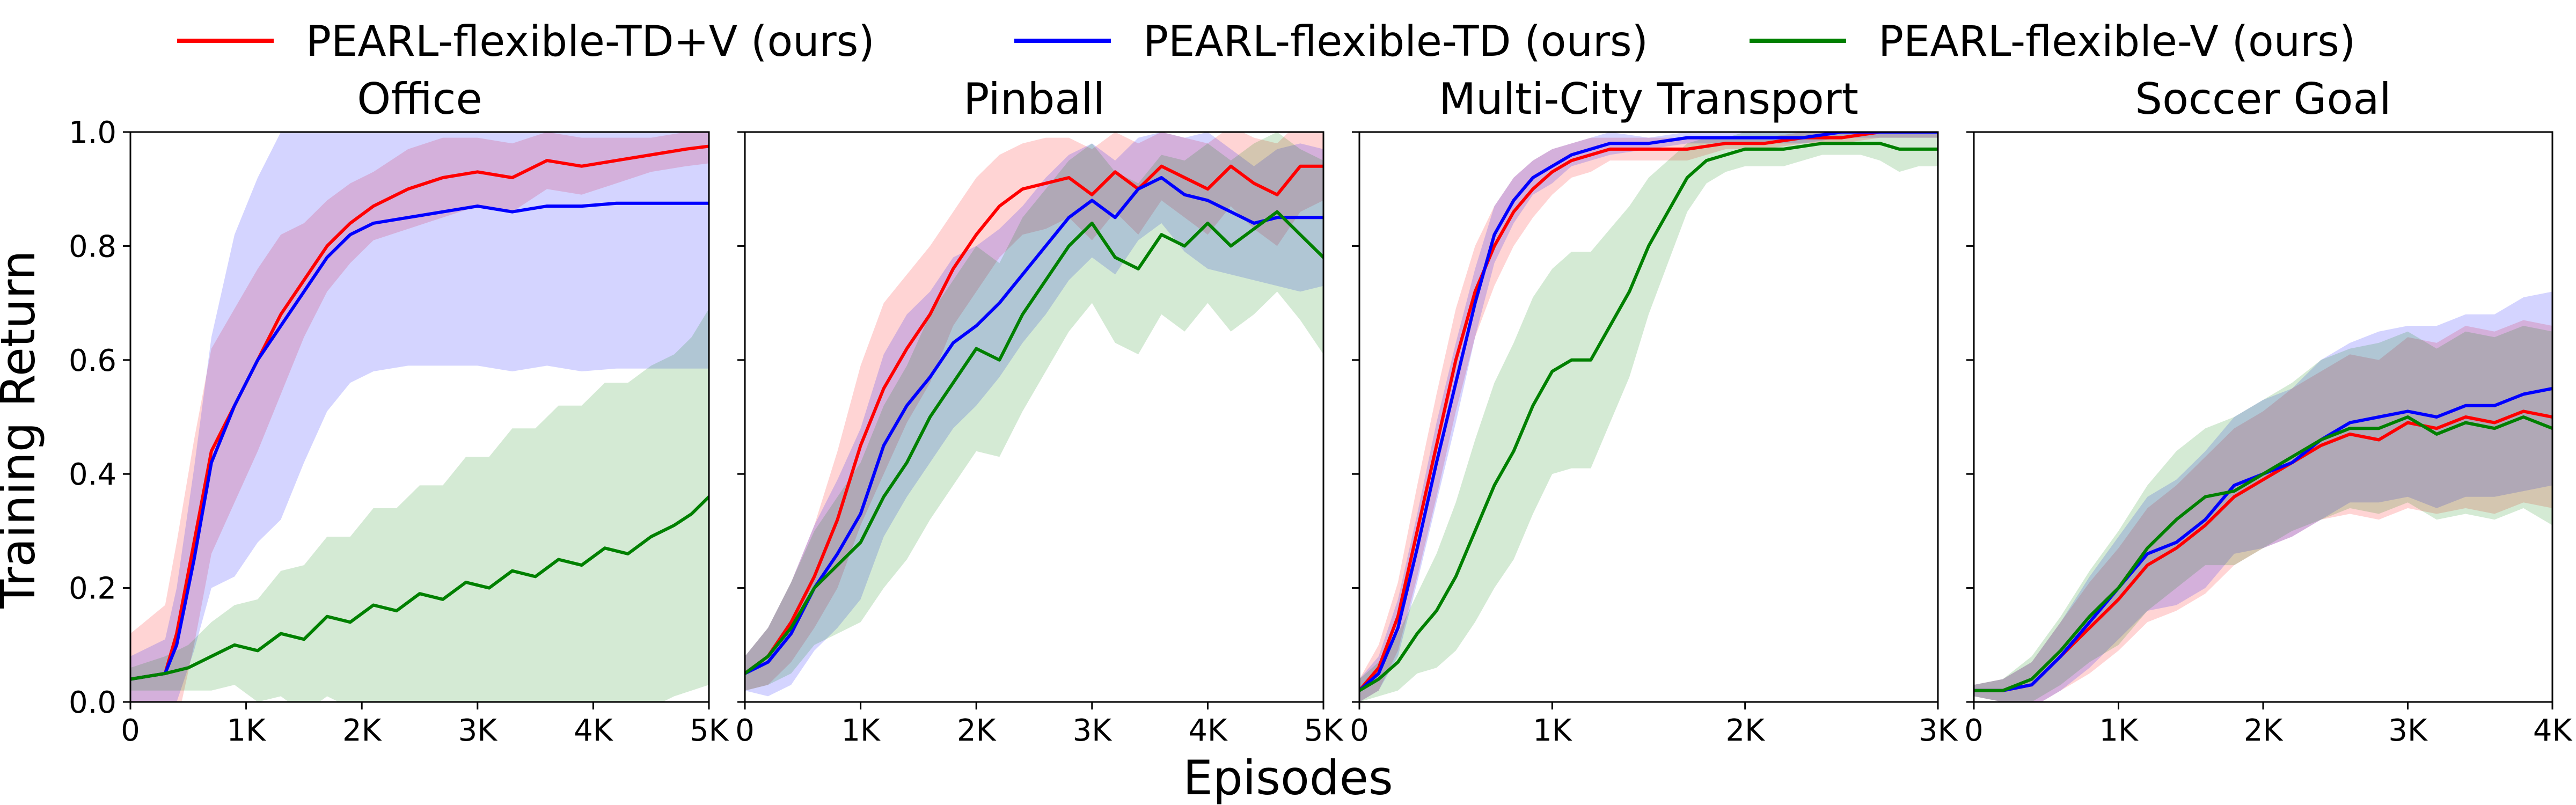 The height and width of the screenshot is (805, 2576). What do you see at coordinates (419, 99) in the screenshot?
I see `panel-title: Office` at bounding box center [419, 99].